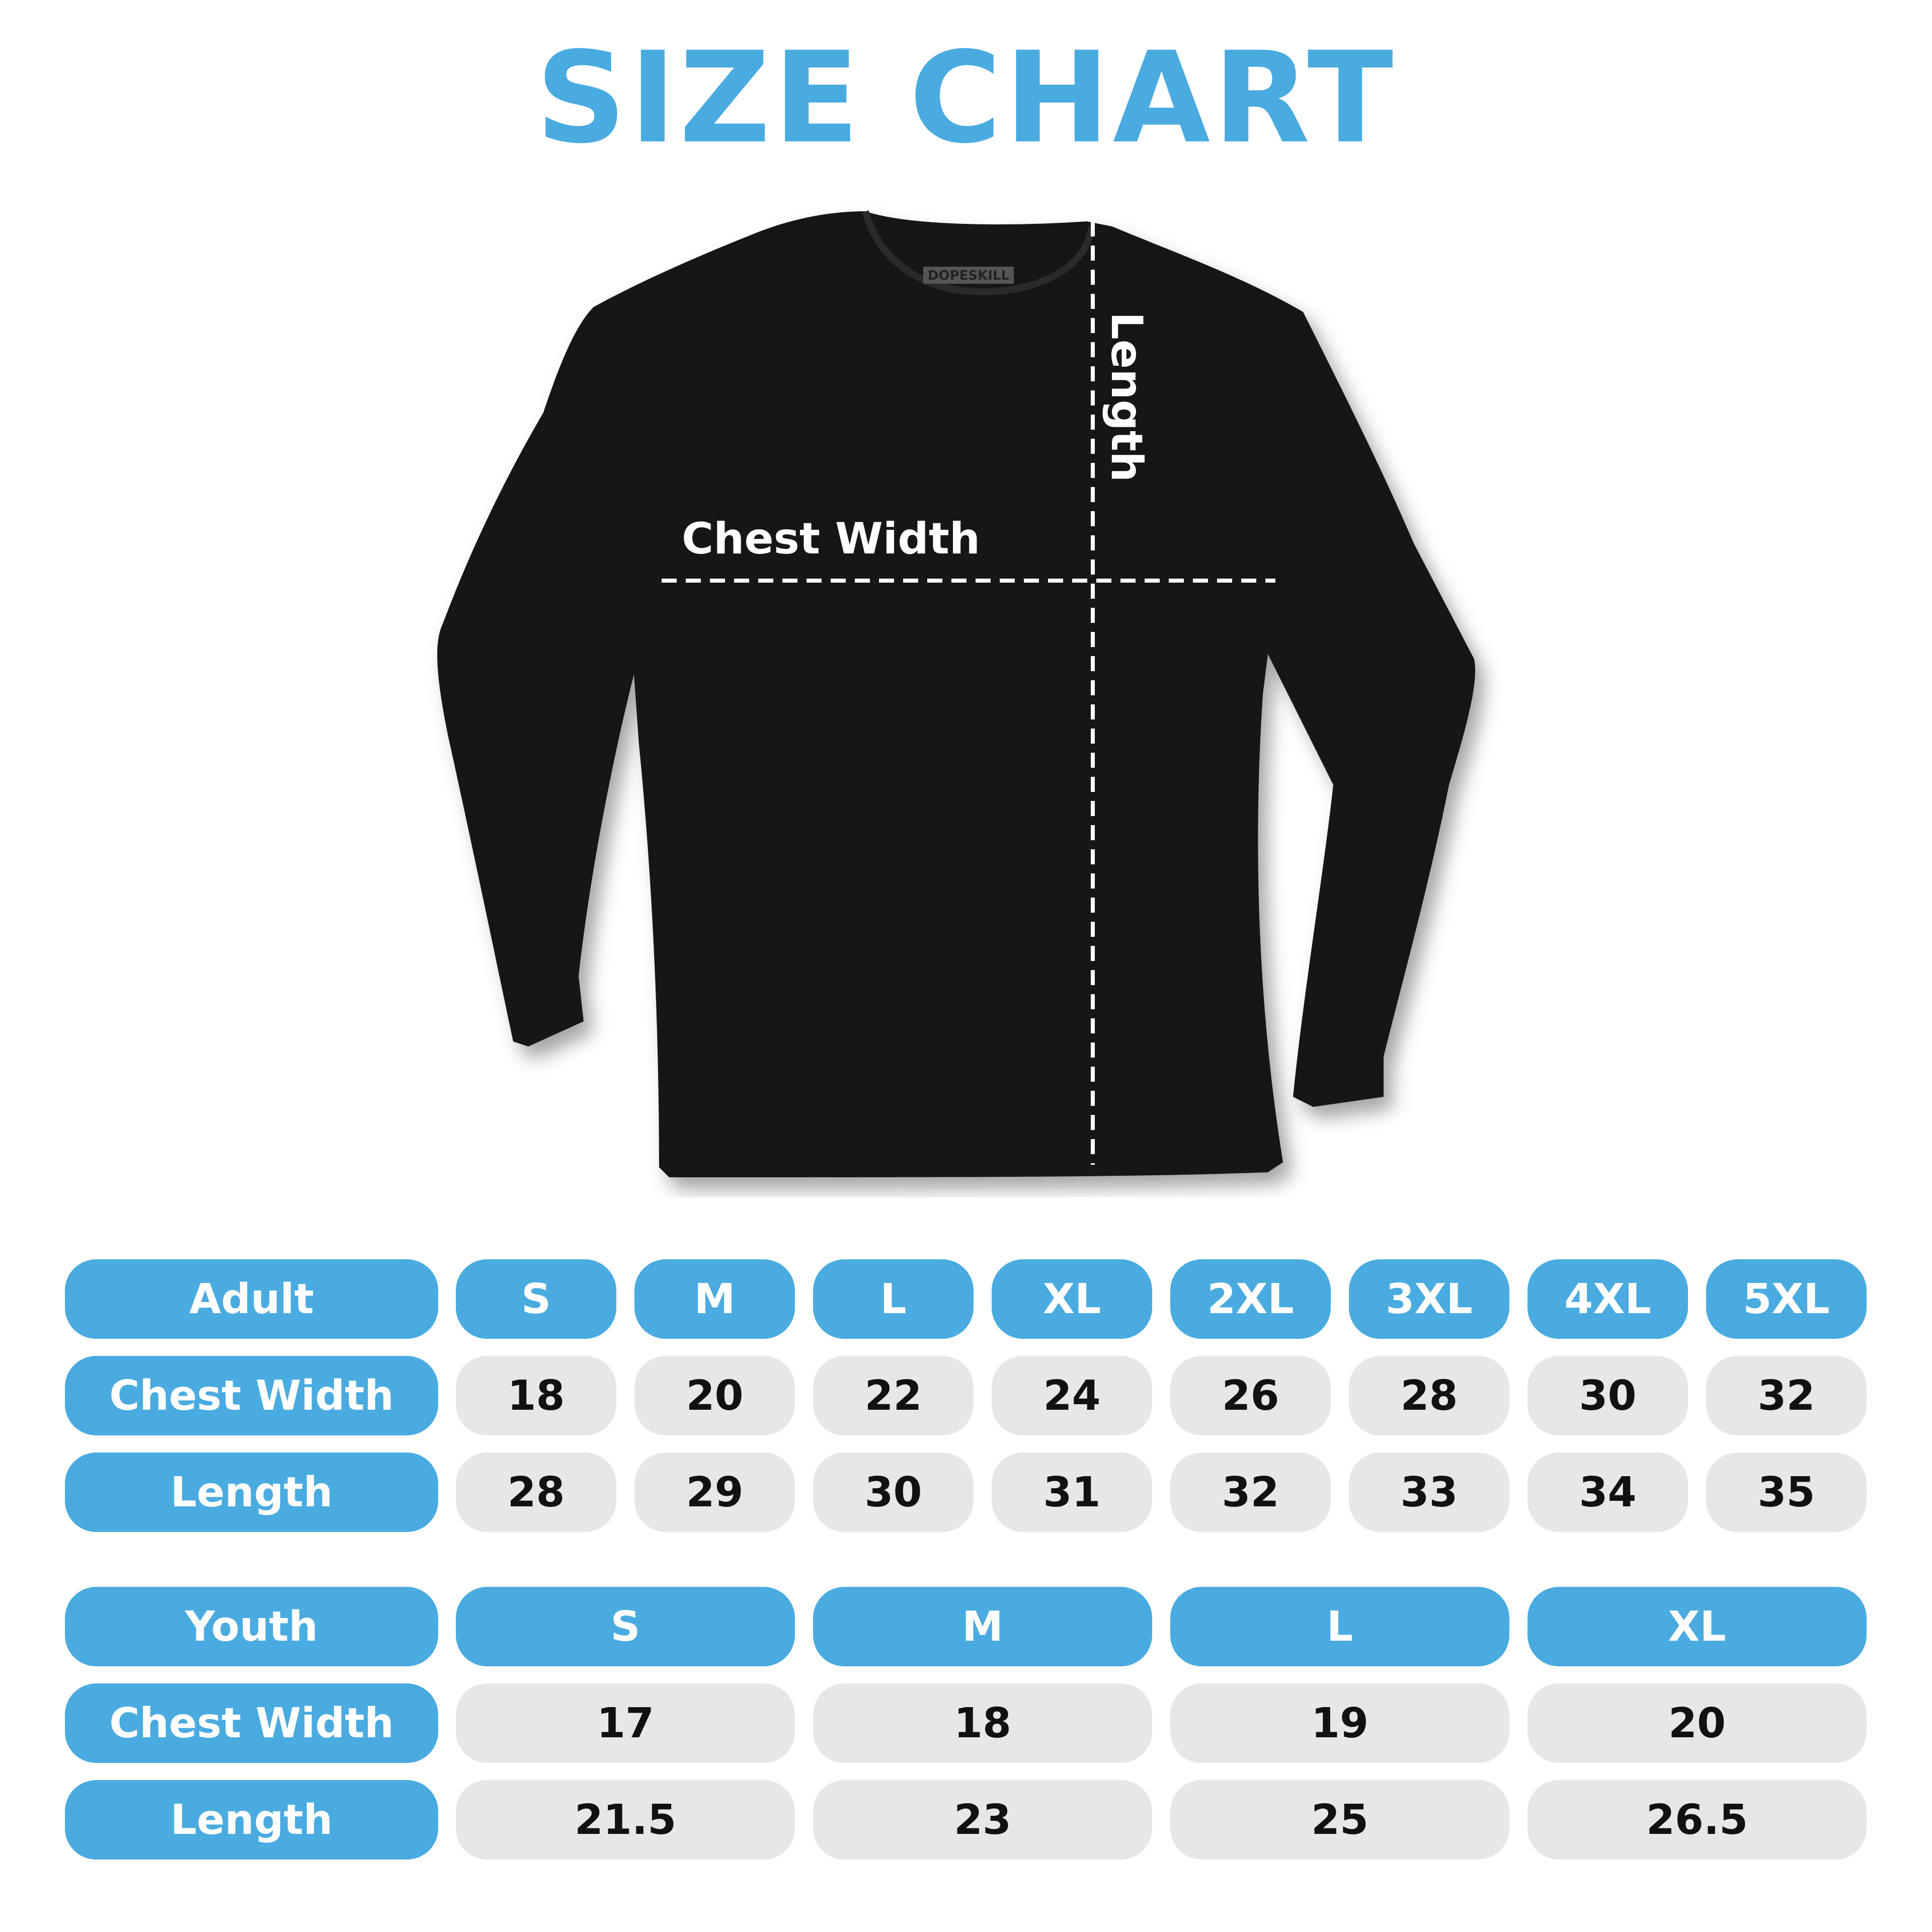 Image resolution: width=1932 pixels, height=1932 pixels. I want to click on youth-size-header: M, so click(983, 1626).